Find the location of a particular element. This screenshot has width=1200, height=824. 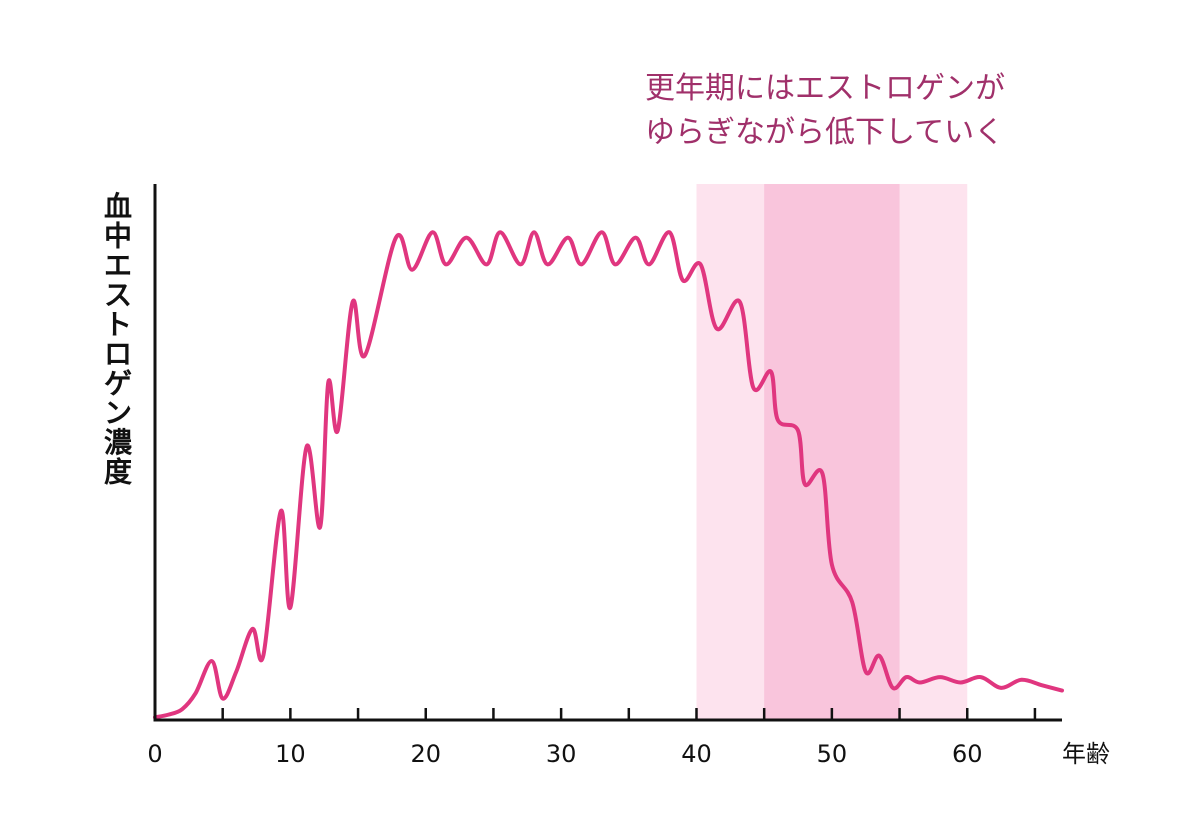

x-tick-labels: 0 10 20 30 40 50 60 is located at coordinates (564, 754).